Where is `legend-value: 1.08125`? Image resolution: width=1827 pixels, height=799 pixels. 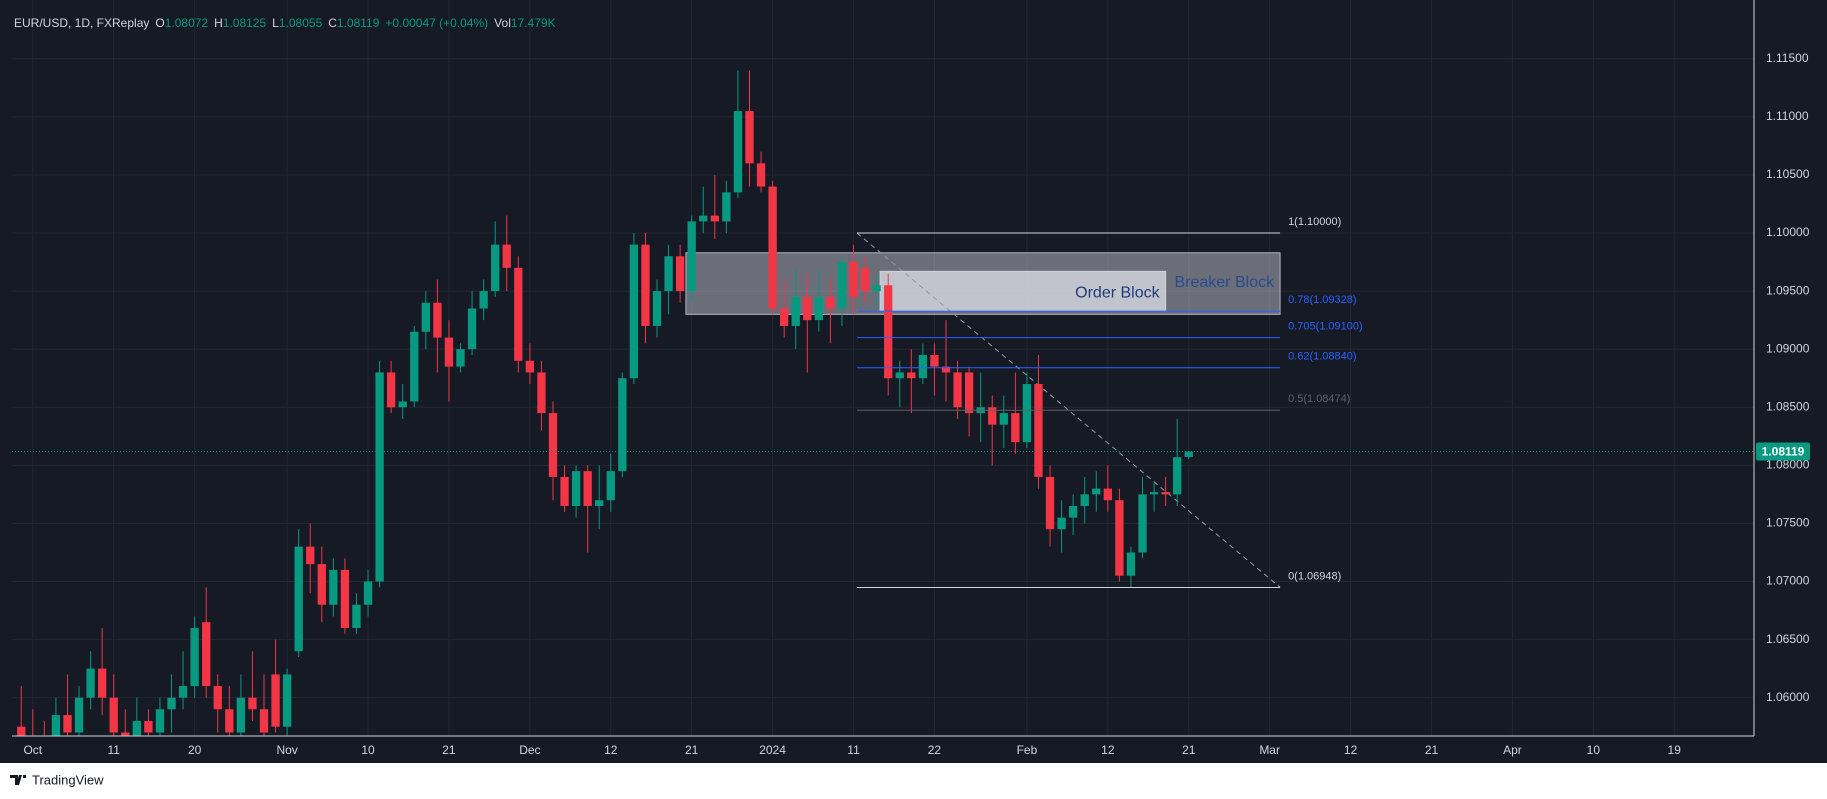
legend-value: 1.08125 is located at coordinates (245, 23).